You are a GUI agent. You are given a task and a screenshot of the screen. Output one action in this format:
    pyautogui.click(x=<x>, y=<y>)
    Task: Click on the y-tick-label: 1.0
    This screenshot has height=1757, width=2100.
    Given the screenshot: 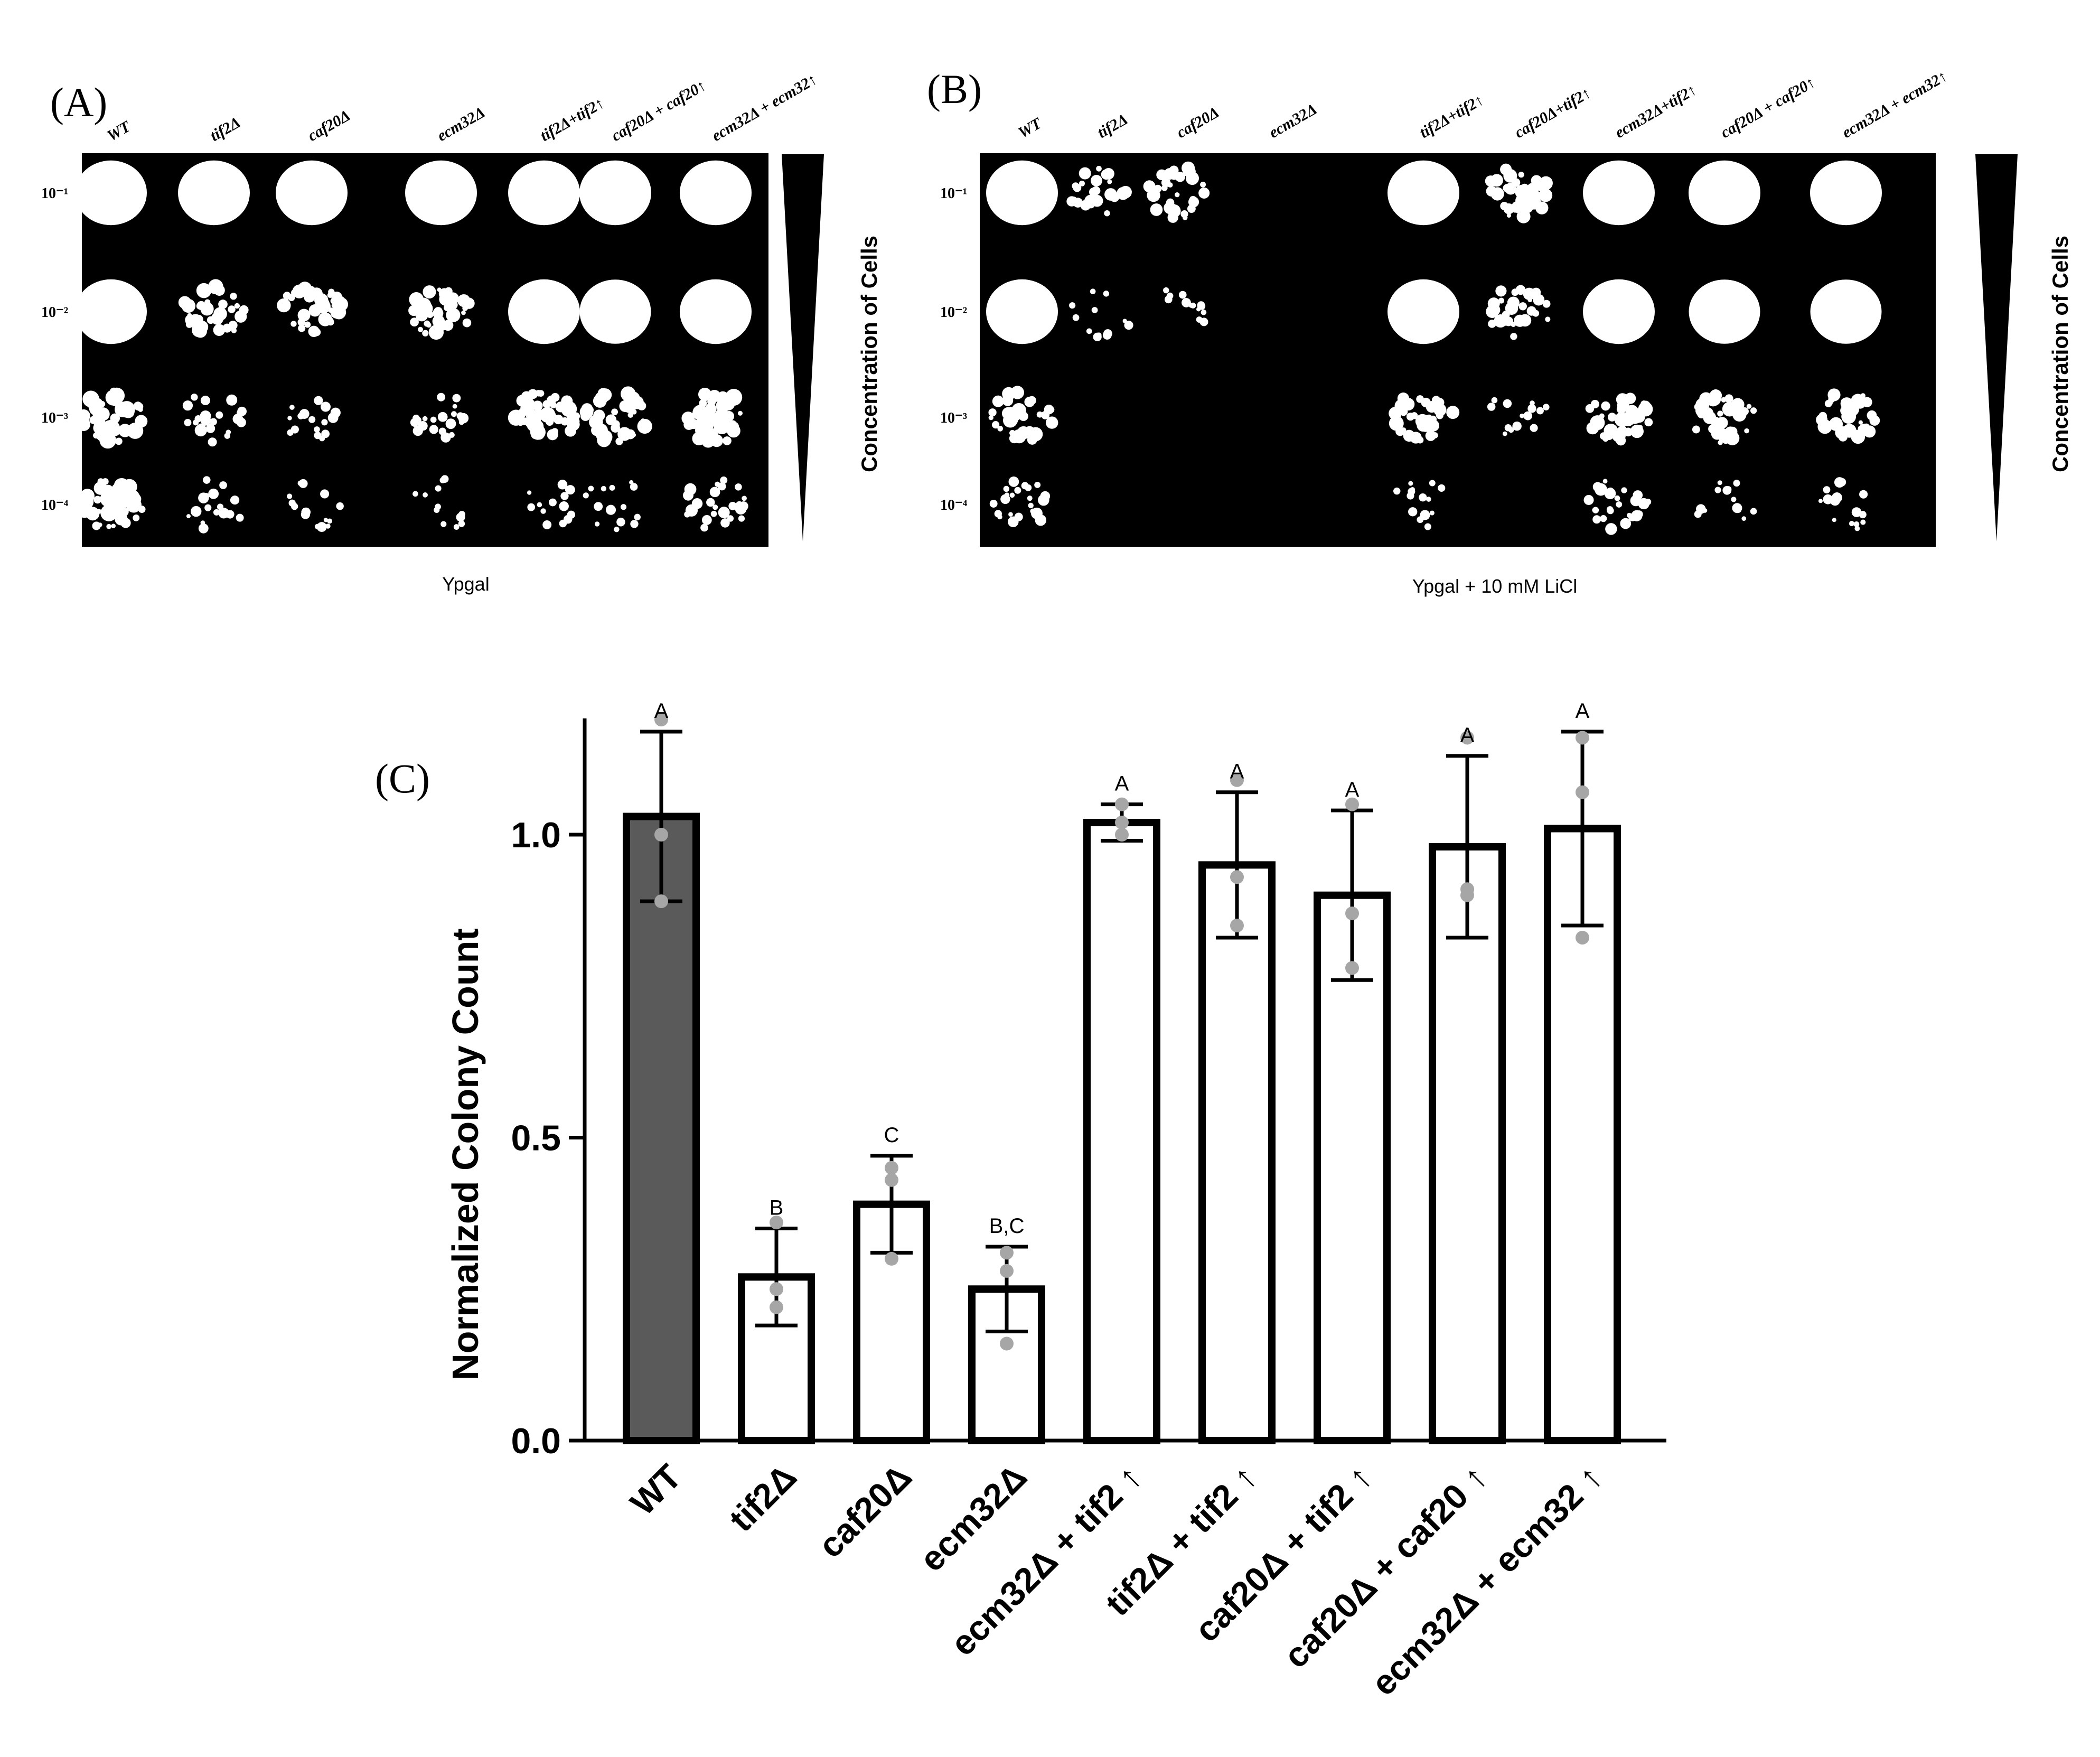 What is the action you would take?
    pyautogui.click(x=536, y=835)
    